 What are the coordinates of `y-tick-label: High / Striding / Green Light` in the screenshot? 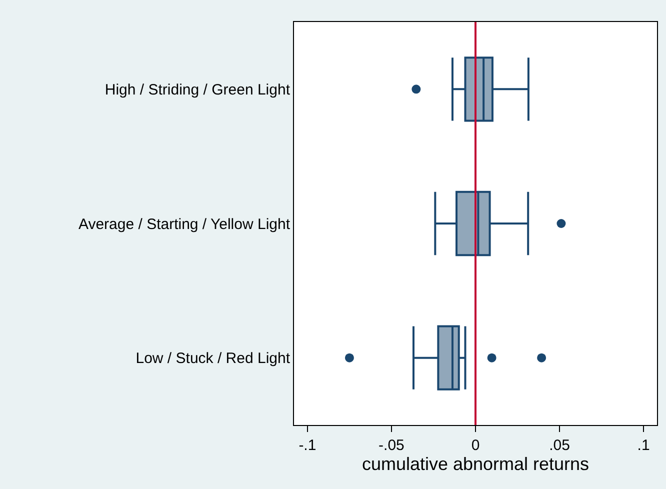 It's located at (197, 89).